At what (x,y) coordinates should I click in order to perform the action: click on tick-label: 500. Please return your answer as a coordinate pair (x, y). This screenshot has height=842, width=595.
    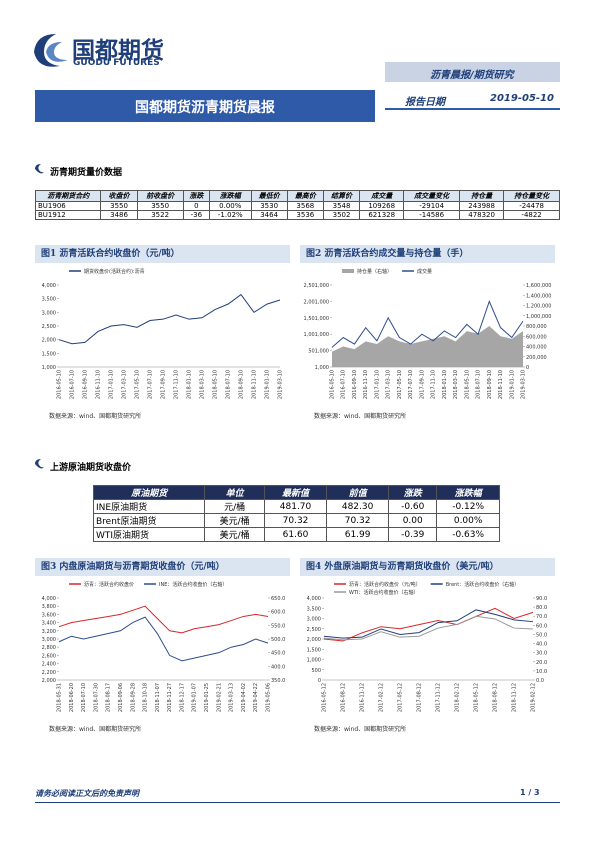
    Looking at the image, I should click on (316, 671).